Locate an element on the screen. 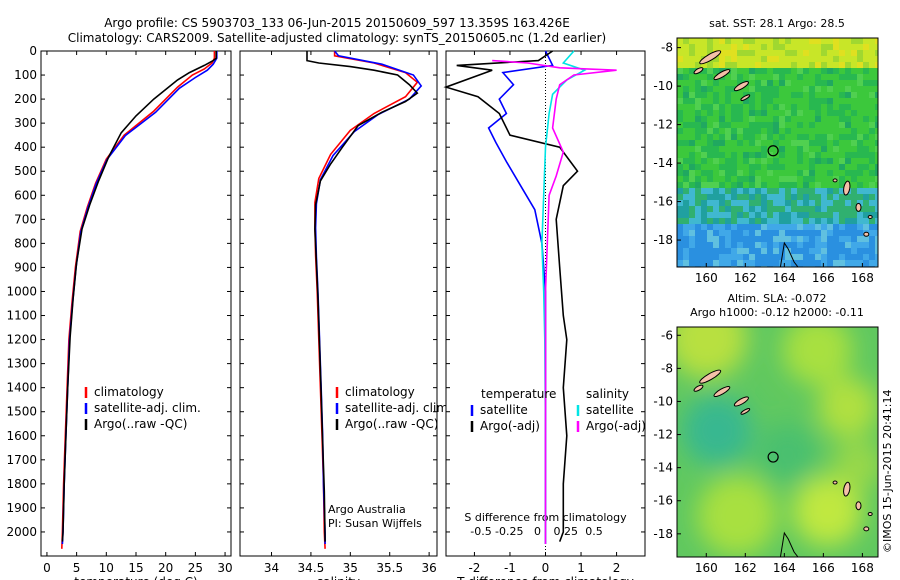 This screenshot has width=900, height=580. difference-xtick-label: 1 is located at coordinates (581, 568).